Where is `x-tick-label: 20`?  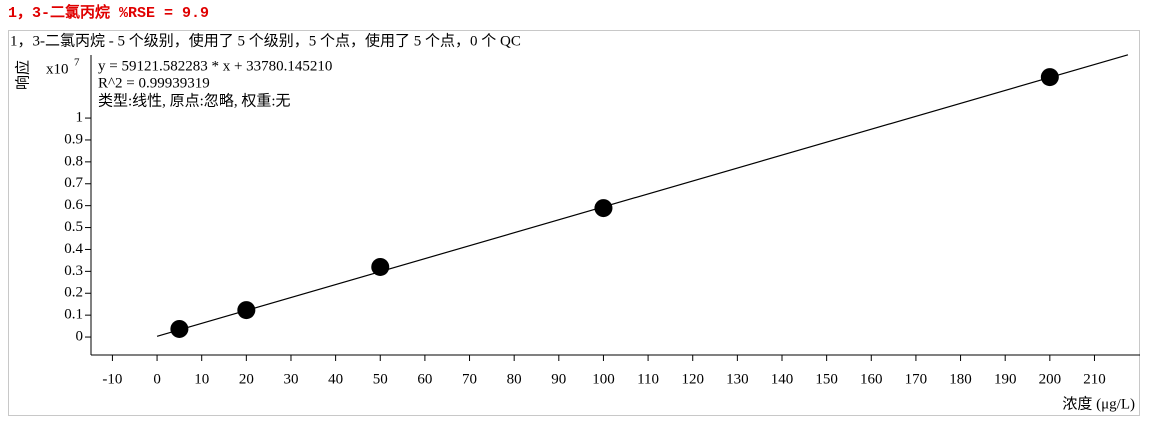 x-tick-label: 20 is located at coordinates (246, 379).